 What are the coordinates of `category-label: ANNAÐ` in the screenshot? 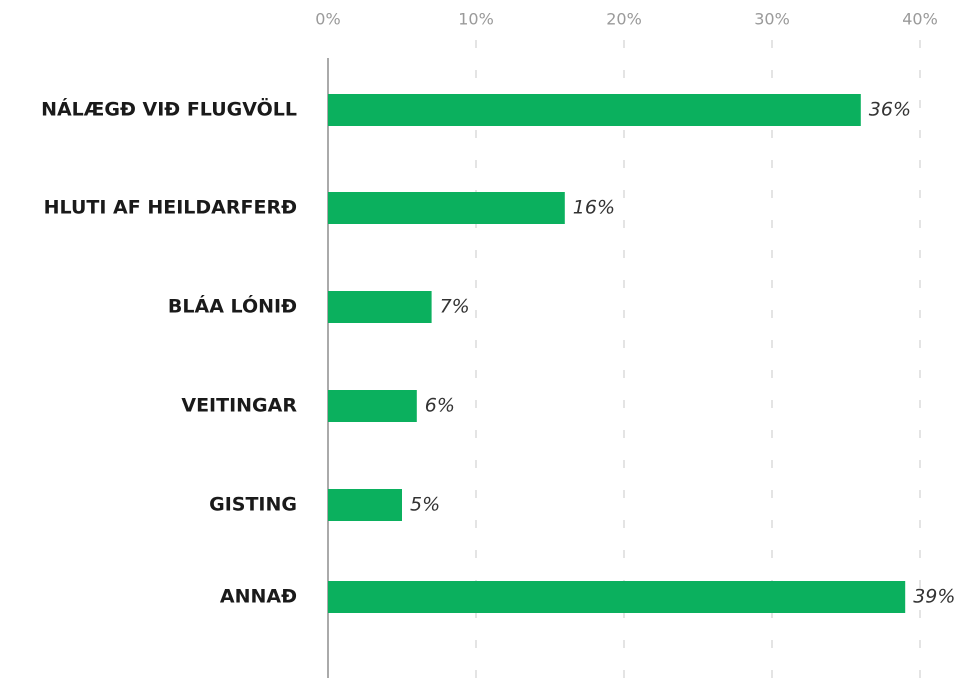 It's located at (258, 597).